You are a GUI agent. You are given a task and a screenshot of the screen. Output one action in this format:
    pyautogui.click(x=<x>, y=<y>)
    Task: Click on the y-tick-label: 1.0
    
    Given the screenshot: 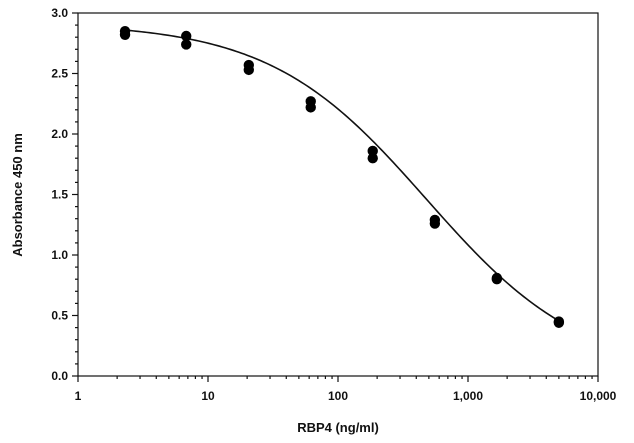 What is the action you would take?
    pyautogui.click(x=59, y=255)
    